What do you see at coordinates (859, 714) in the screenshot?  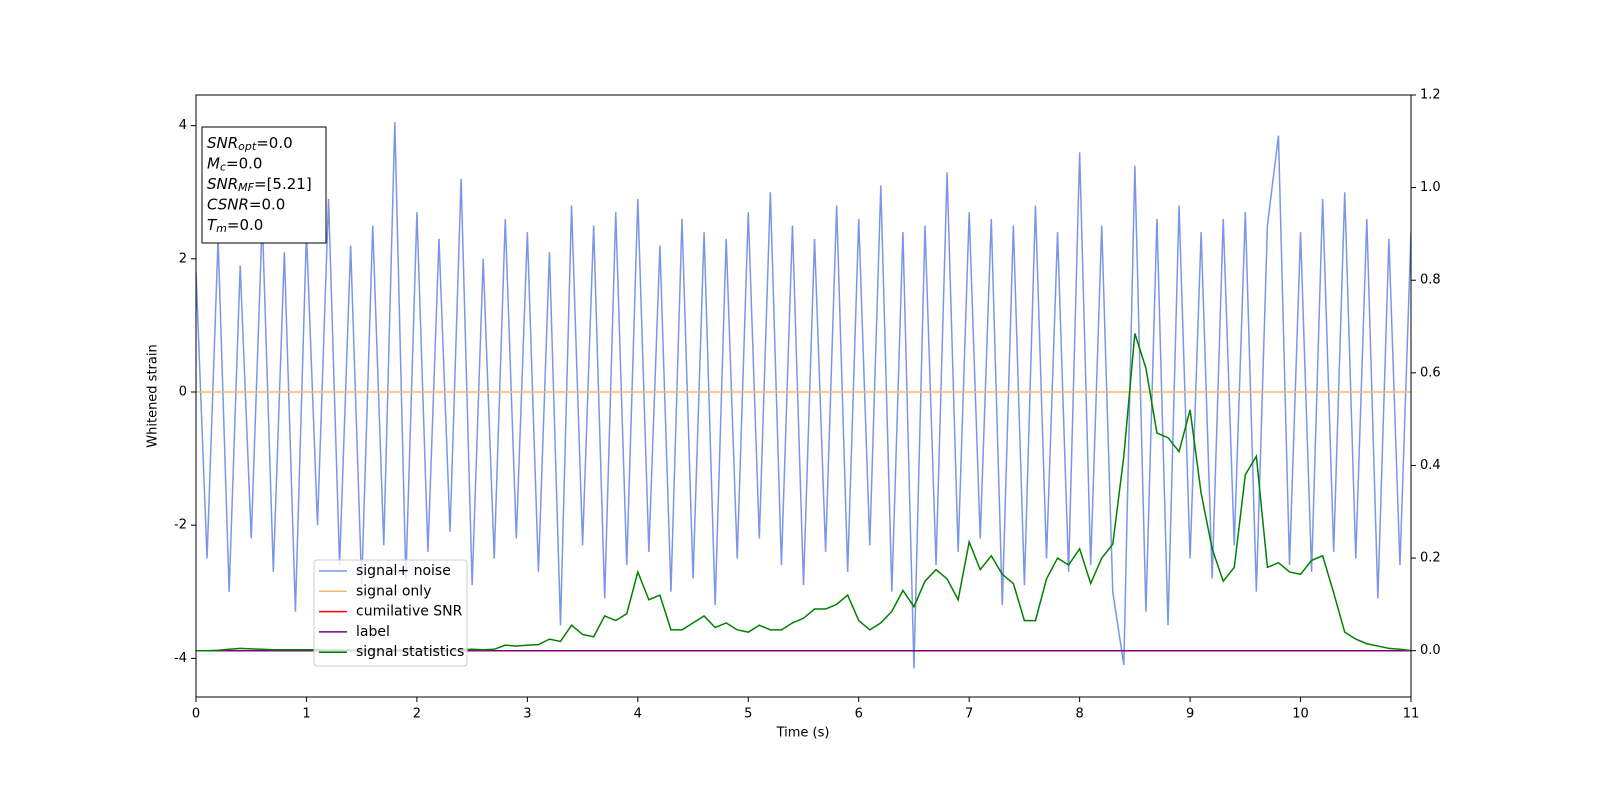 I see `x-tick-label: 6` at bounding box center [859, 714].